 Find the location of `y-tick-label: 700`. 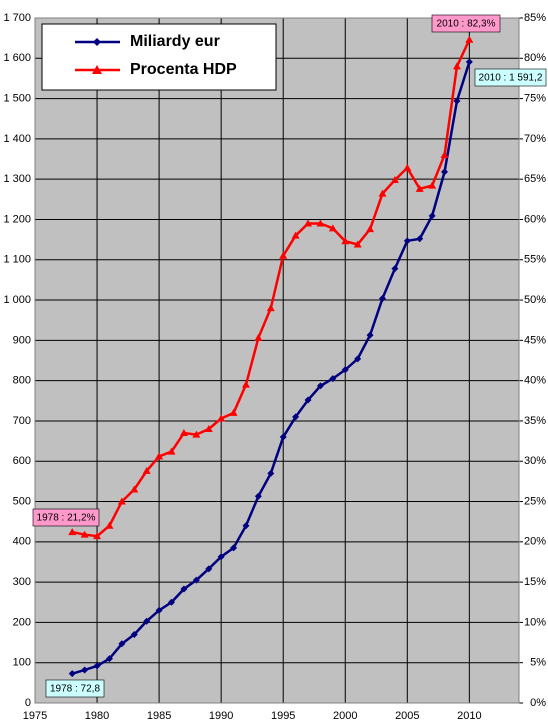

y-tick-label: 700 is located at coordinates (22, 421).